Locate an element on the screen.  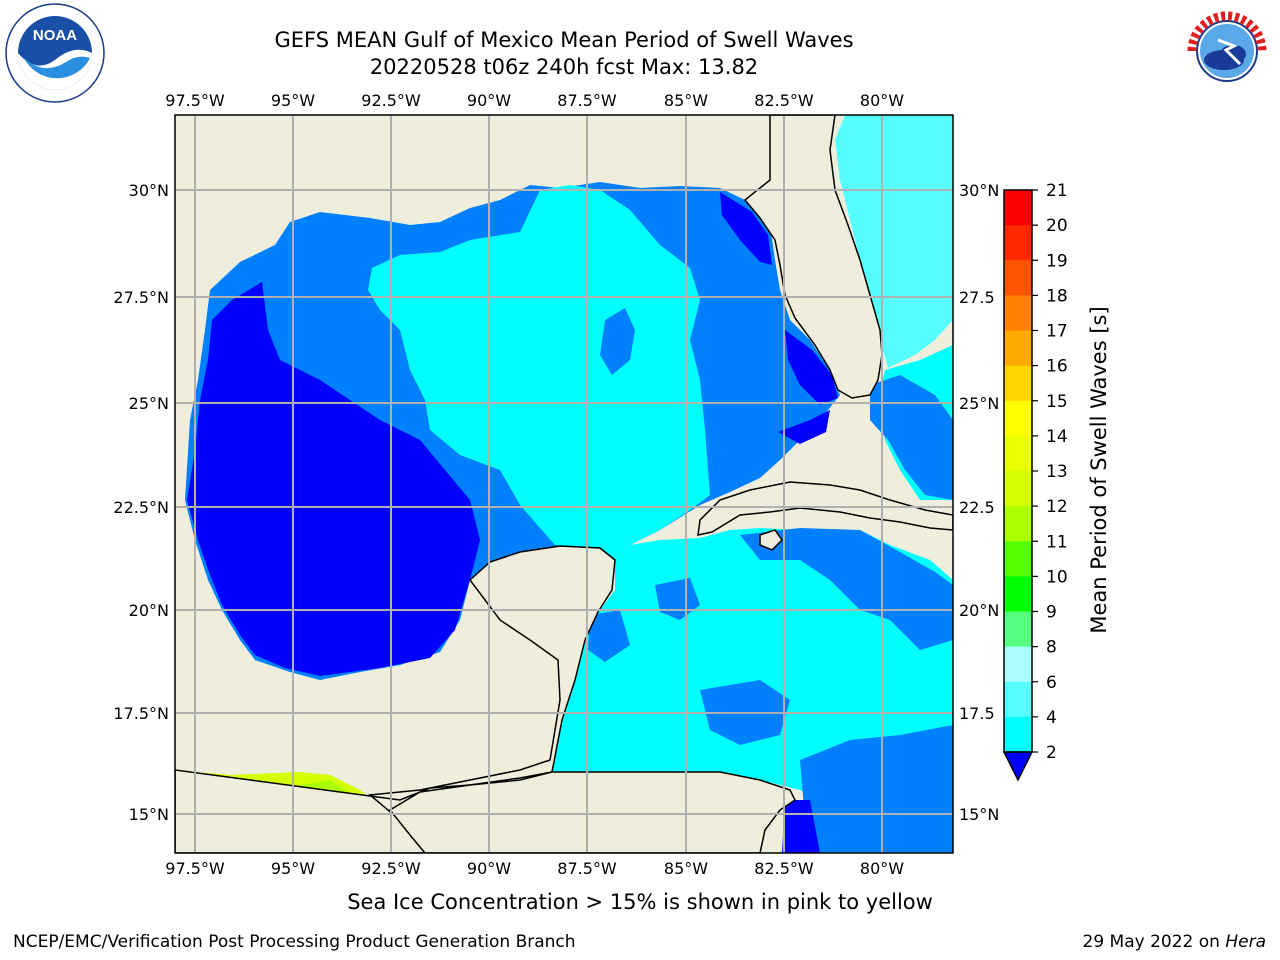
chart-subtitle: 20220528 t06z 240h fcst Max: 13.82 is located at coordinates (564, 67).